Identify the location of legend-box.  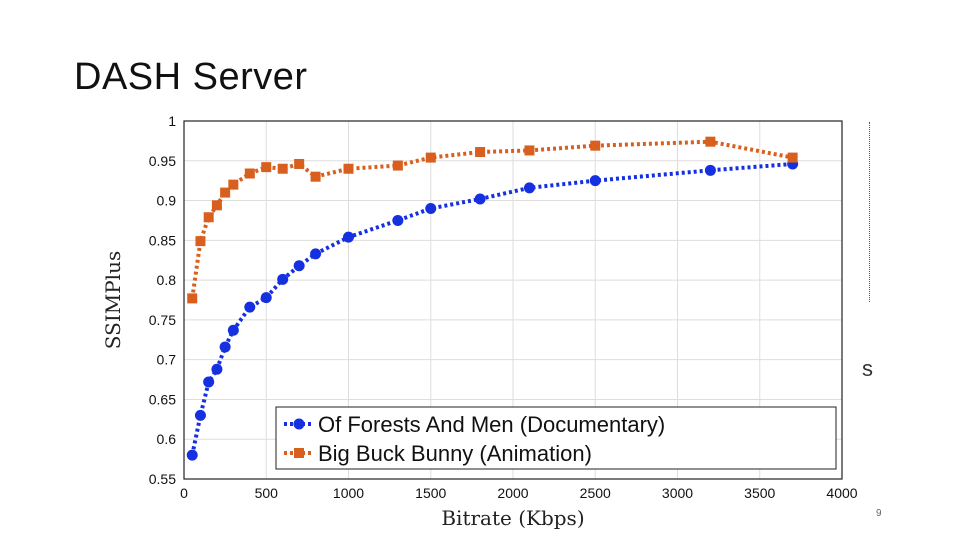
(556, 438).